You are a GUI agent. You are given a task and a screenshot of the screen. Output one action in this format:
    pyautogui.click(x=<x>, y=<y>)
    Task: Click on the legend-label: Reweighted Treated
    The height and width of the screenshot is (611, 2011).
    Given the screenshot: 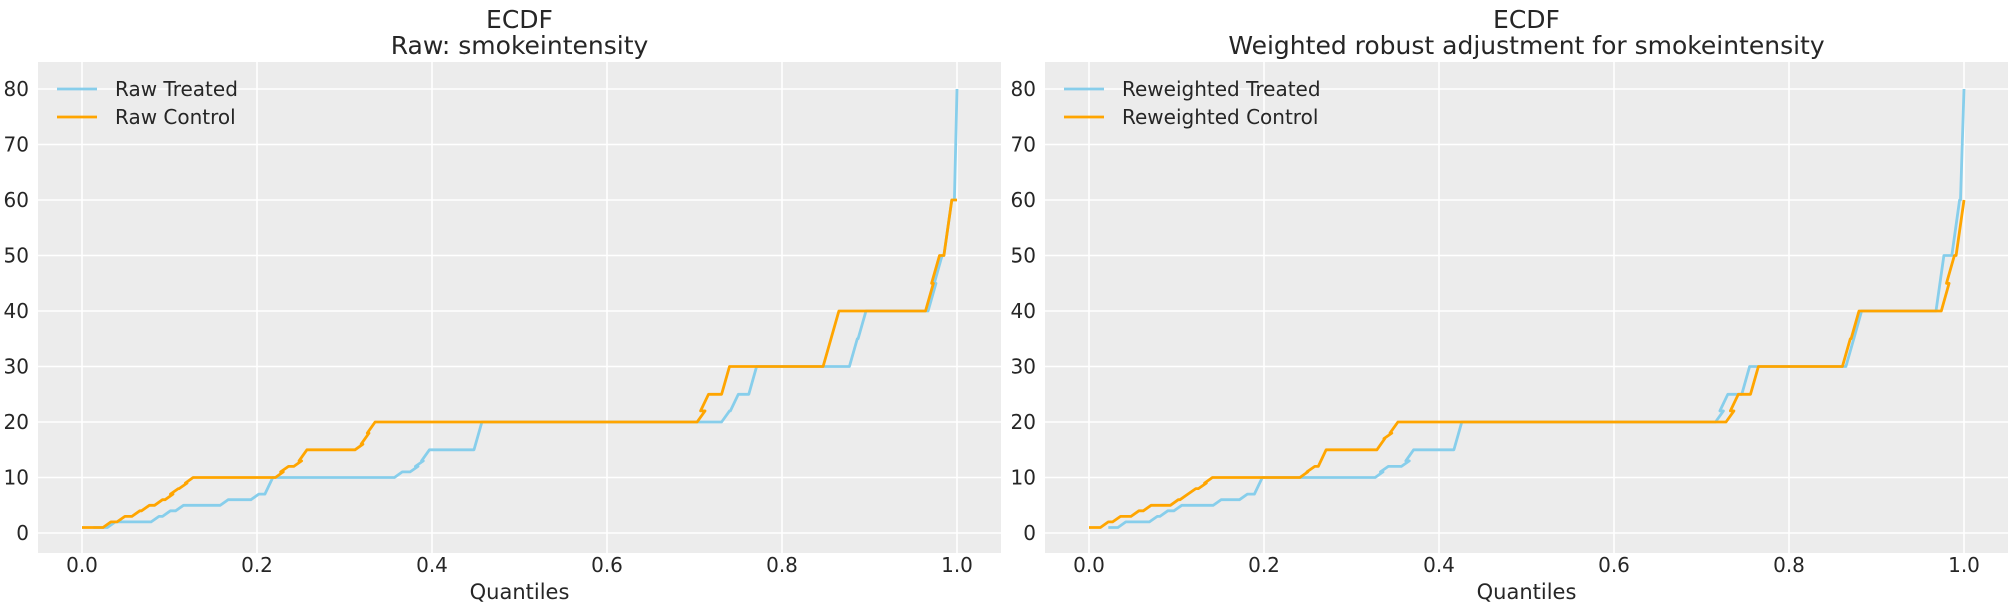 What is the action you would take?
    pyautogui.click(x=1221, y=89)
    